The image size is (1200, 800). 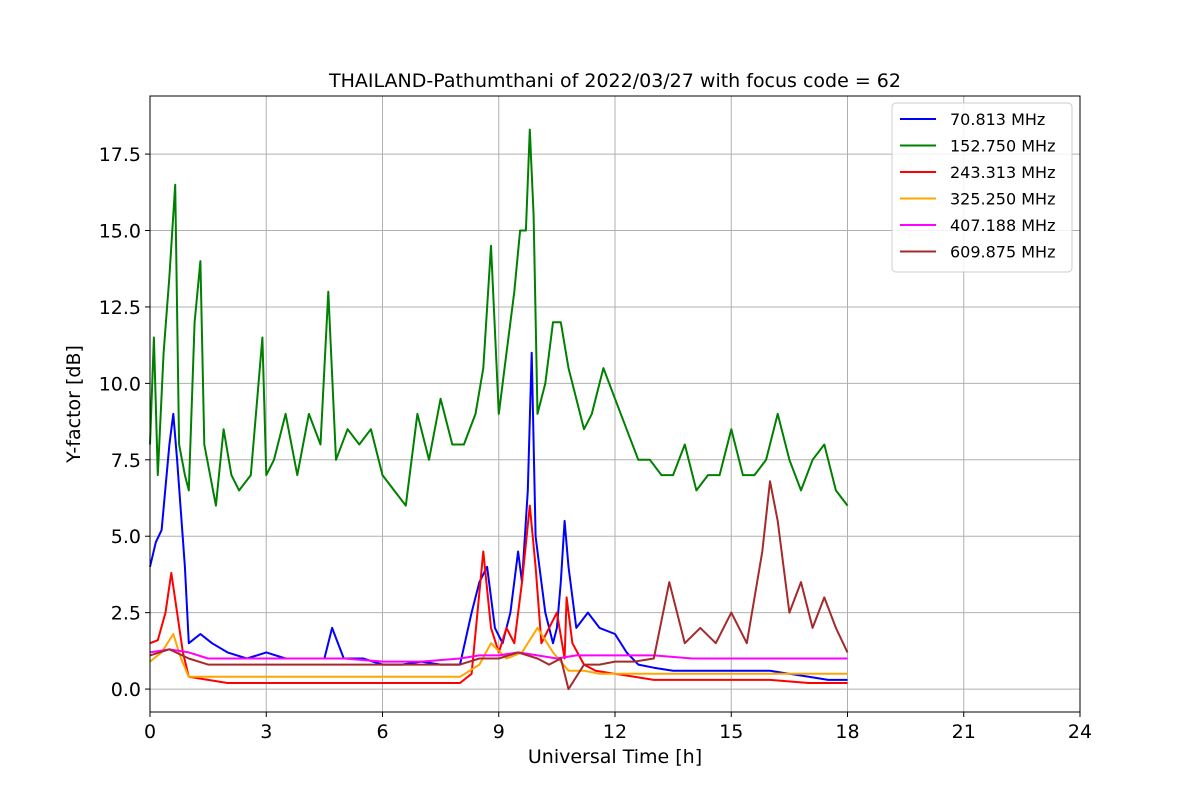 I want to click on y-axis-label: Y-factor [dB], so click(x=74, y=404).